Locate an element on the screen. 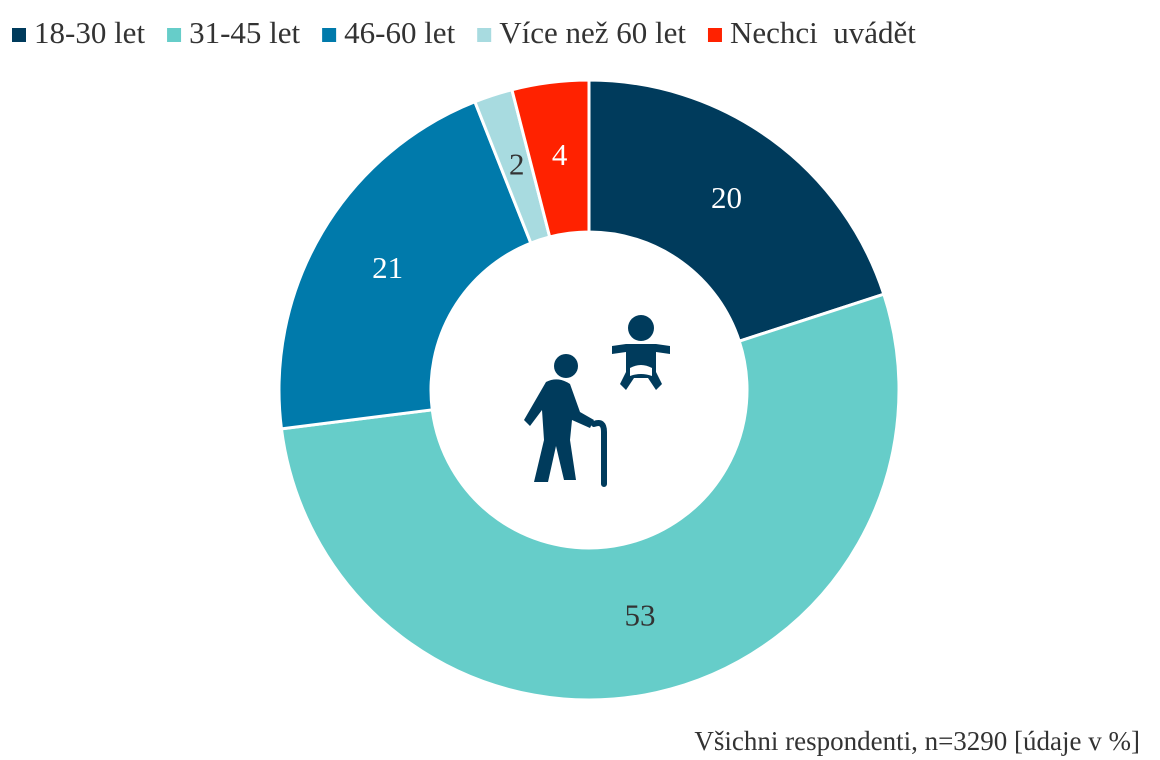 This screenshot has height=760, width=1160. data-label: 4 is located at coordinates (560, 154).